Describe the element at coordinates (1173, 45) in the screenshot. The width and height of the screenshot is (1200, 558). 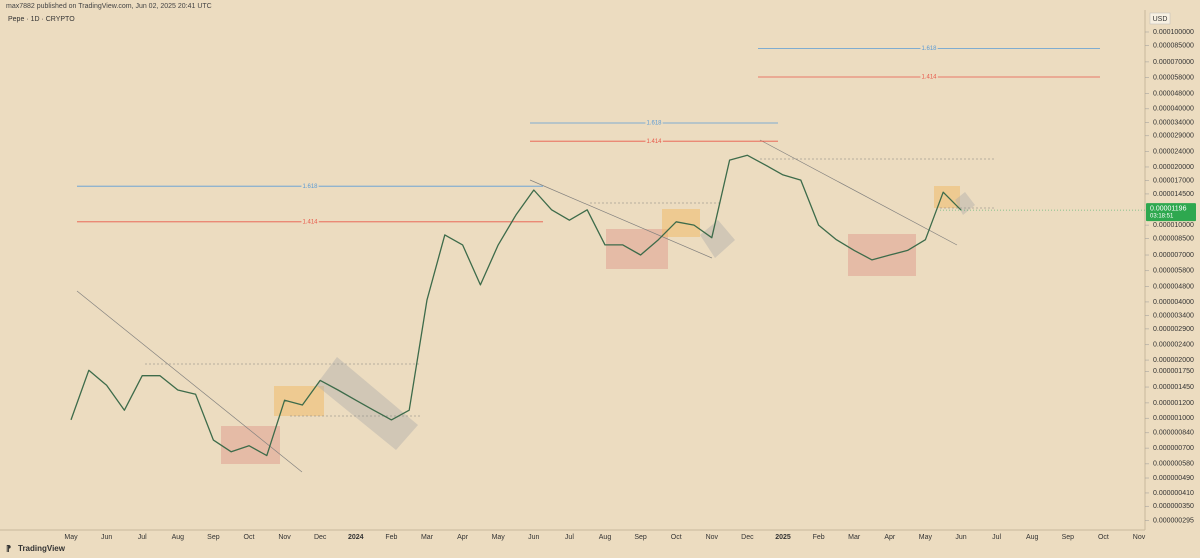
I see `y-tick-label: 0.000085000` at that location.